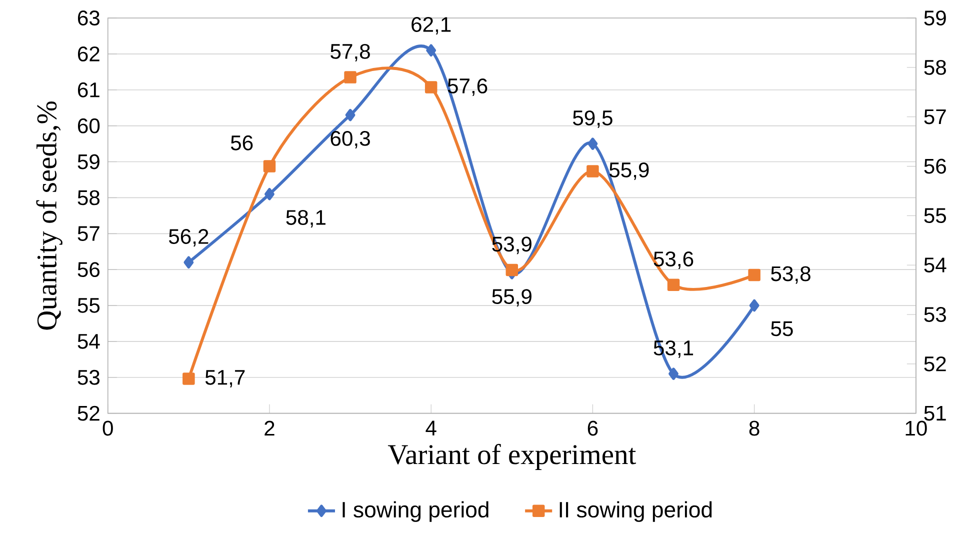 The height and width of the screenshot is (535, 973). I want to click on y2-tick-label: 56, so click(935, 166).